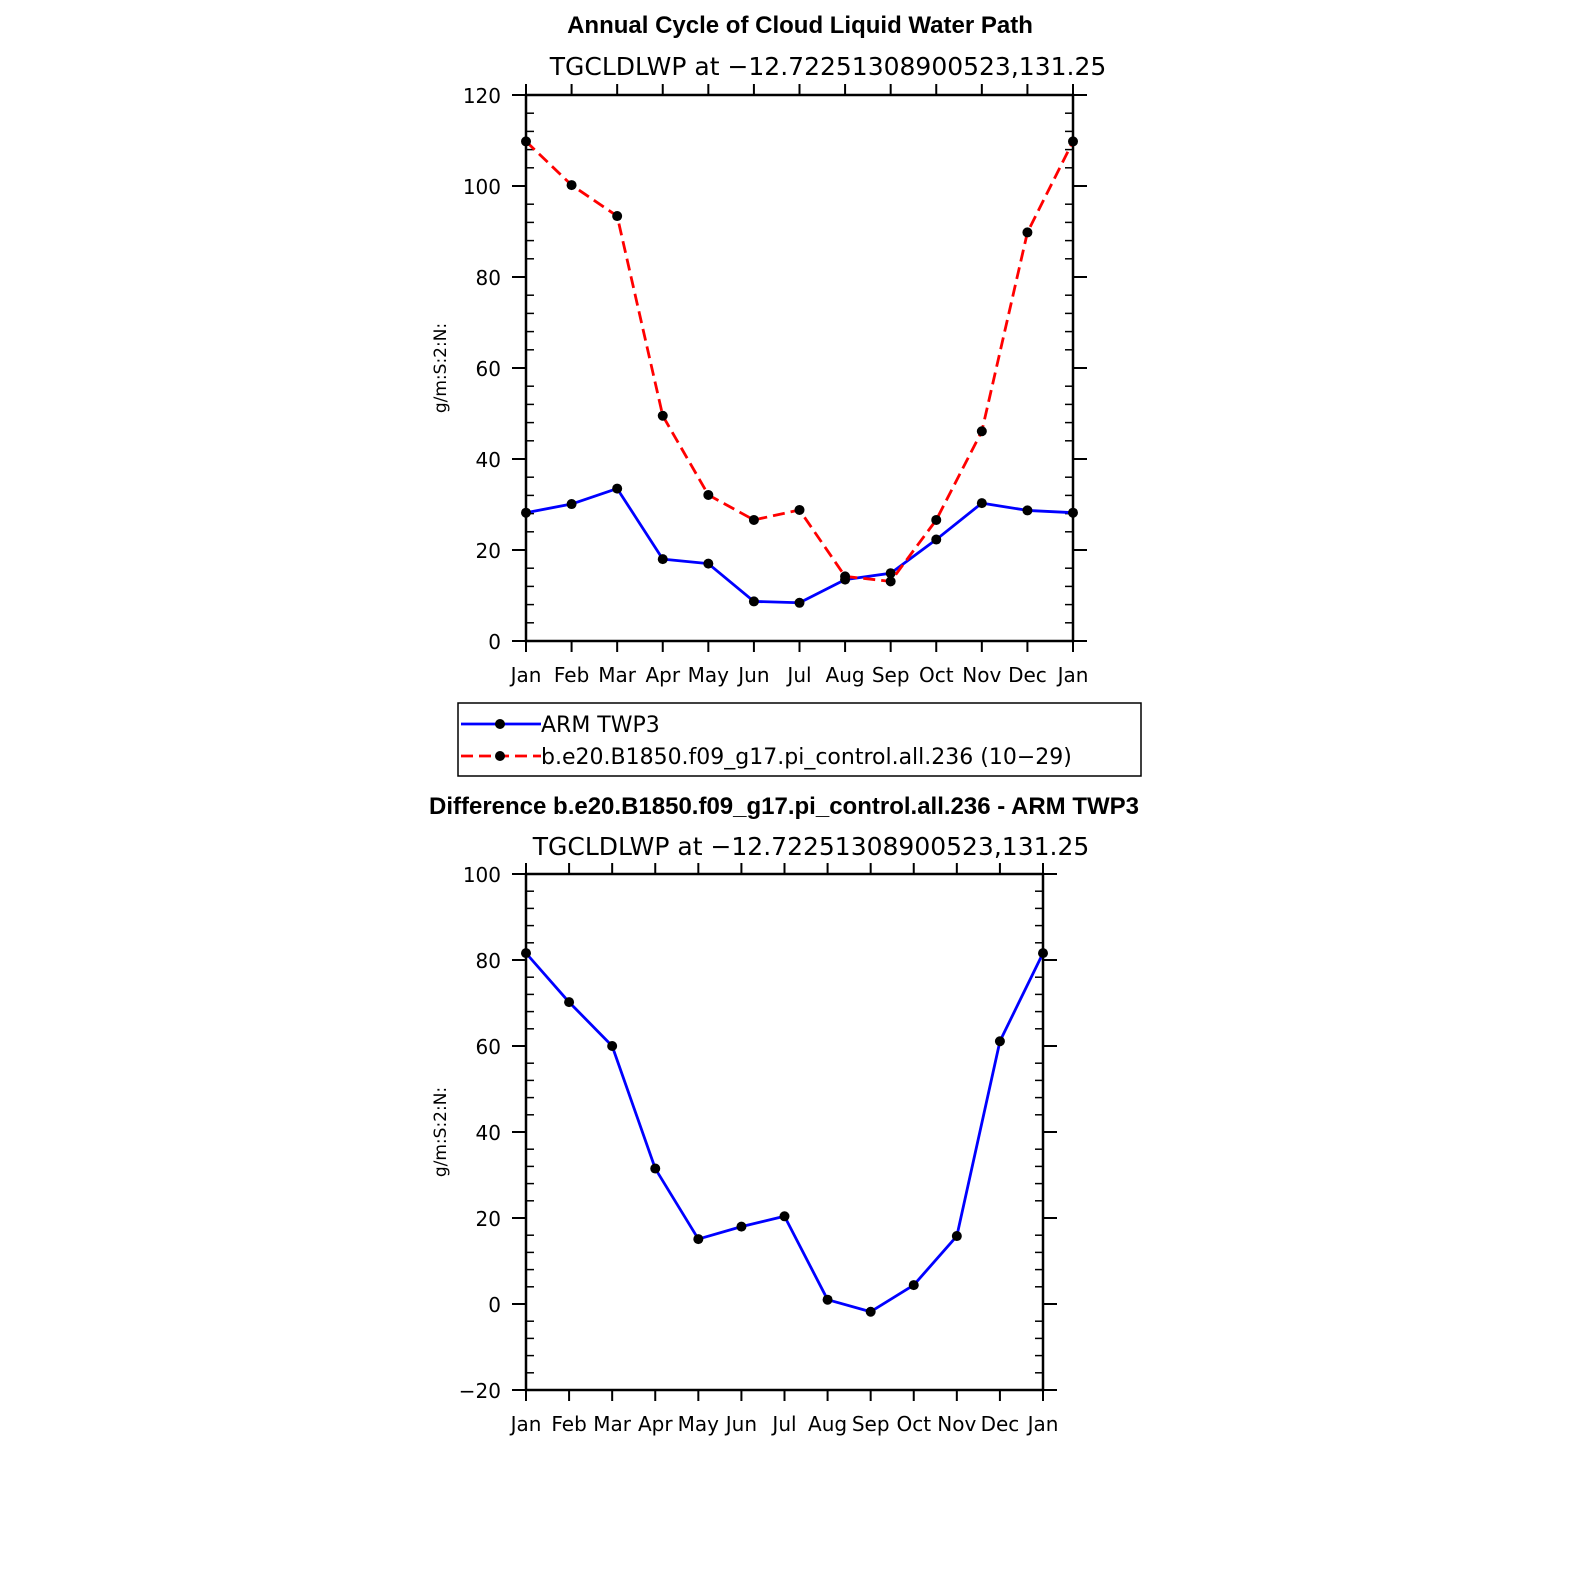 The width and height of the screenshot is (1574, 1574). I want to click on legend-box, so click(799, 739).